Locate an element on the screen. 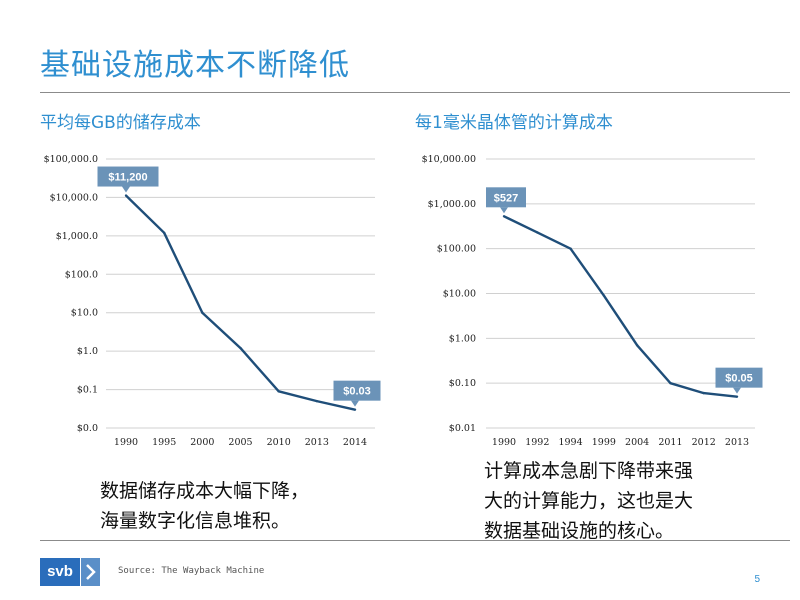 The height and width of the screenshot is (600, 800). x-tick-label: 1992 is located at coordinates (537, 442).